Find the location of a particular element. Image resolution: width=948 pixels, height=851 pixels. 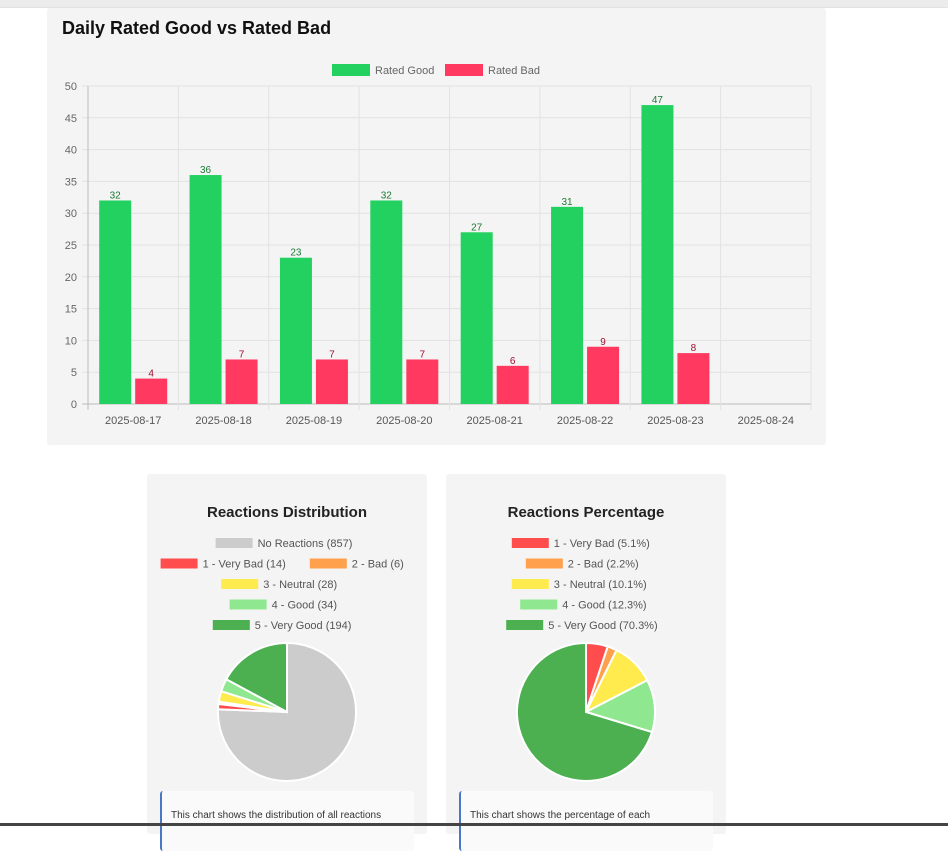

y-tick-label: 20 is located at coordinates (71, 278).